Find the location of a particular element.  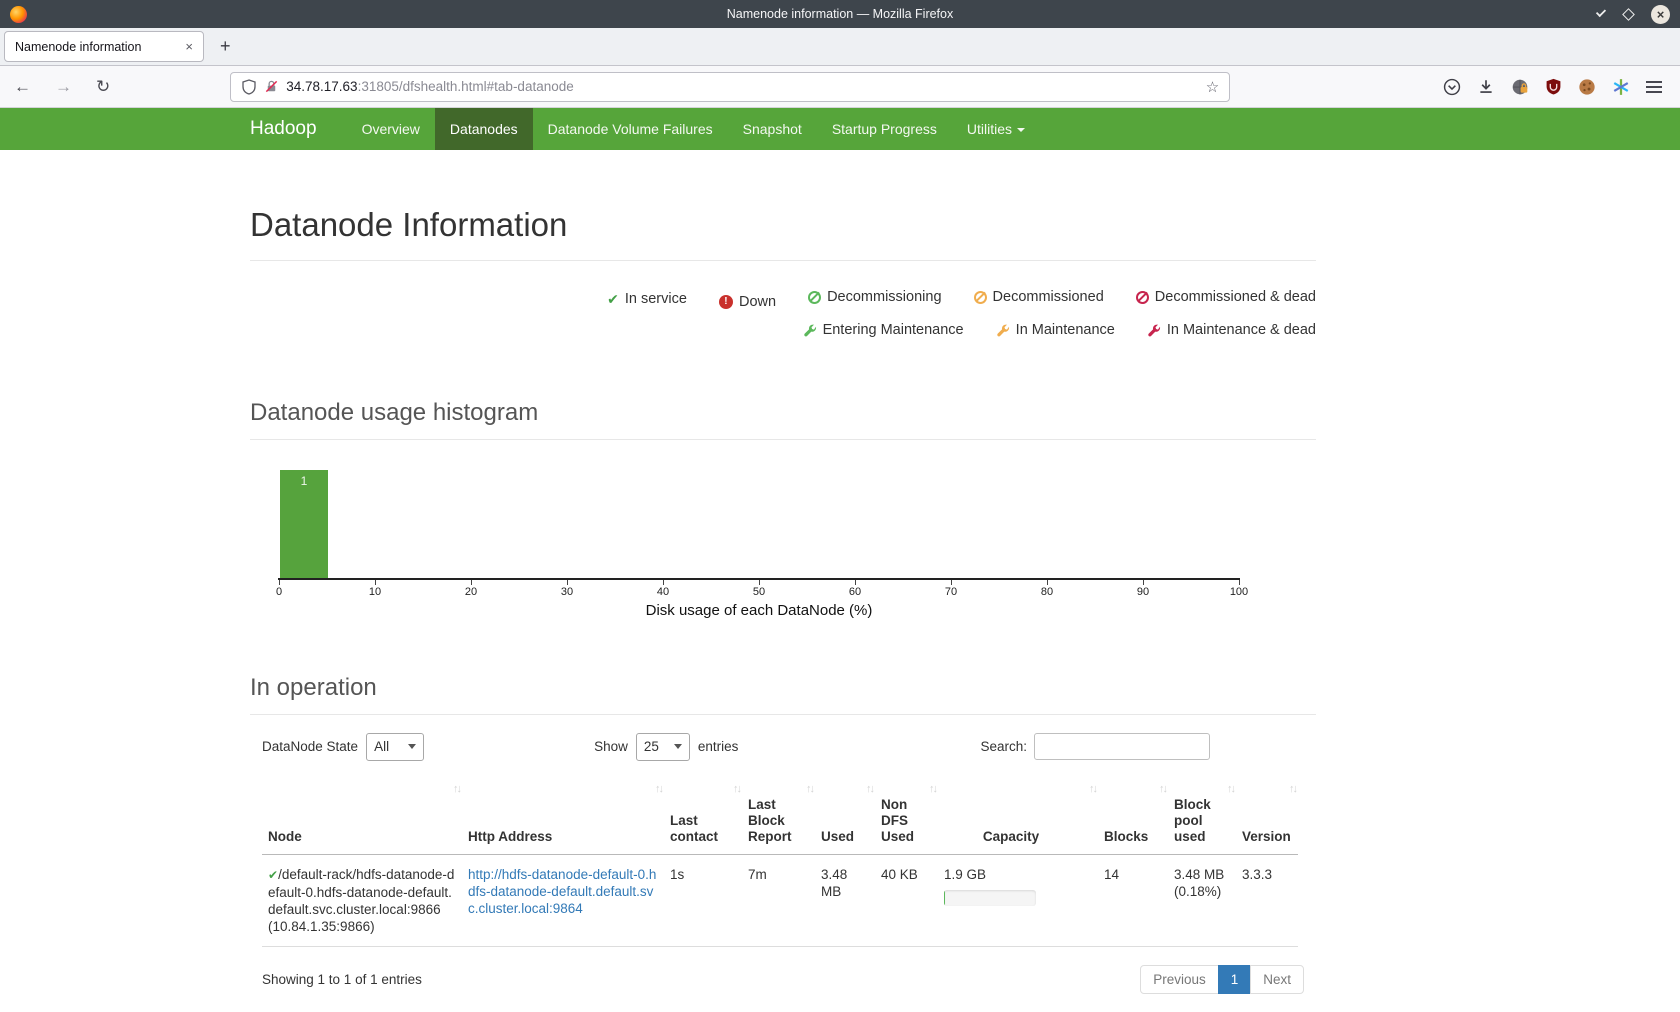

maximize-icon is located at coordinates (1628, 14).